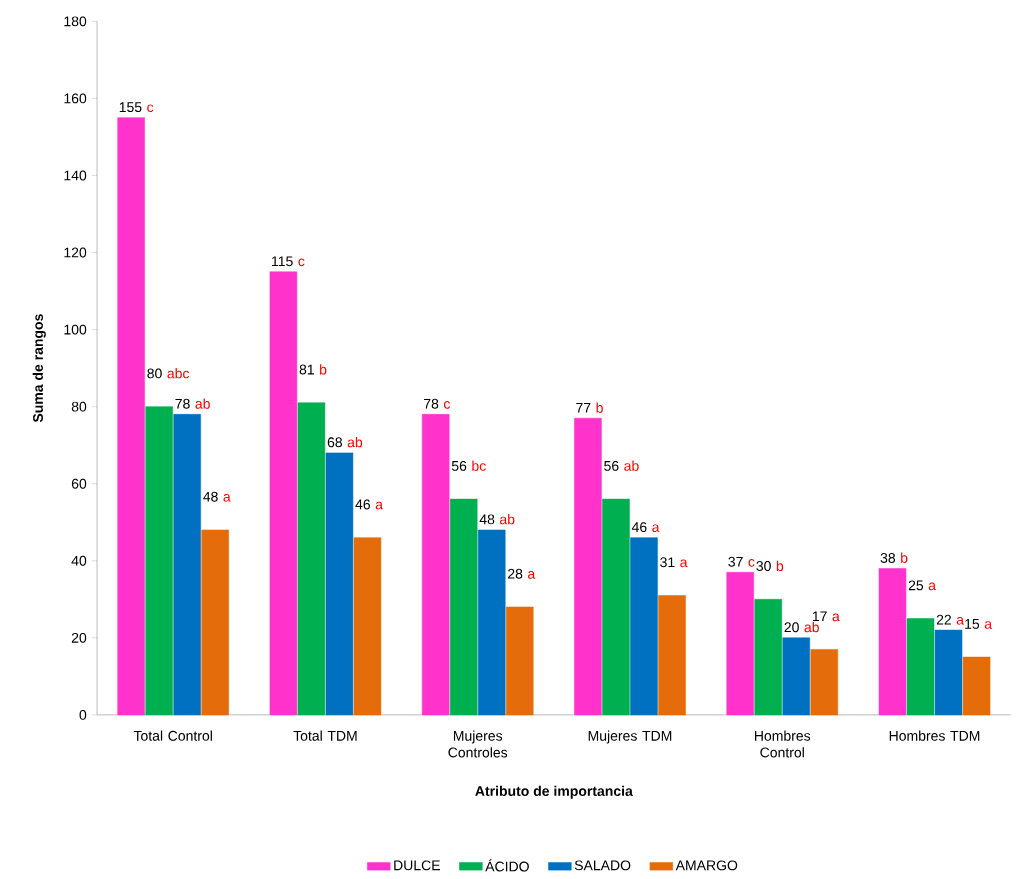 This screenshot has width=1019, height=879. Describe the element at coordinates (934, 735) in the screenshot. I see `x-tick-label: Hombres TDM` at that location.